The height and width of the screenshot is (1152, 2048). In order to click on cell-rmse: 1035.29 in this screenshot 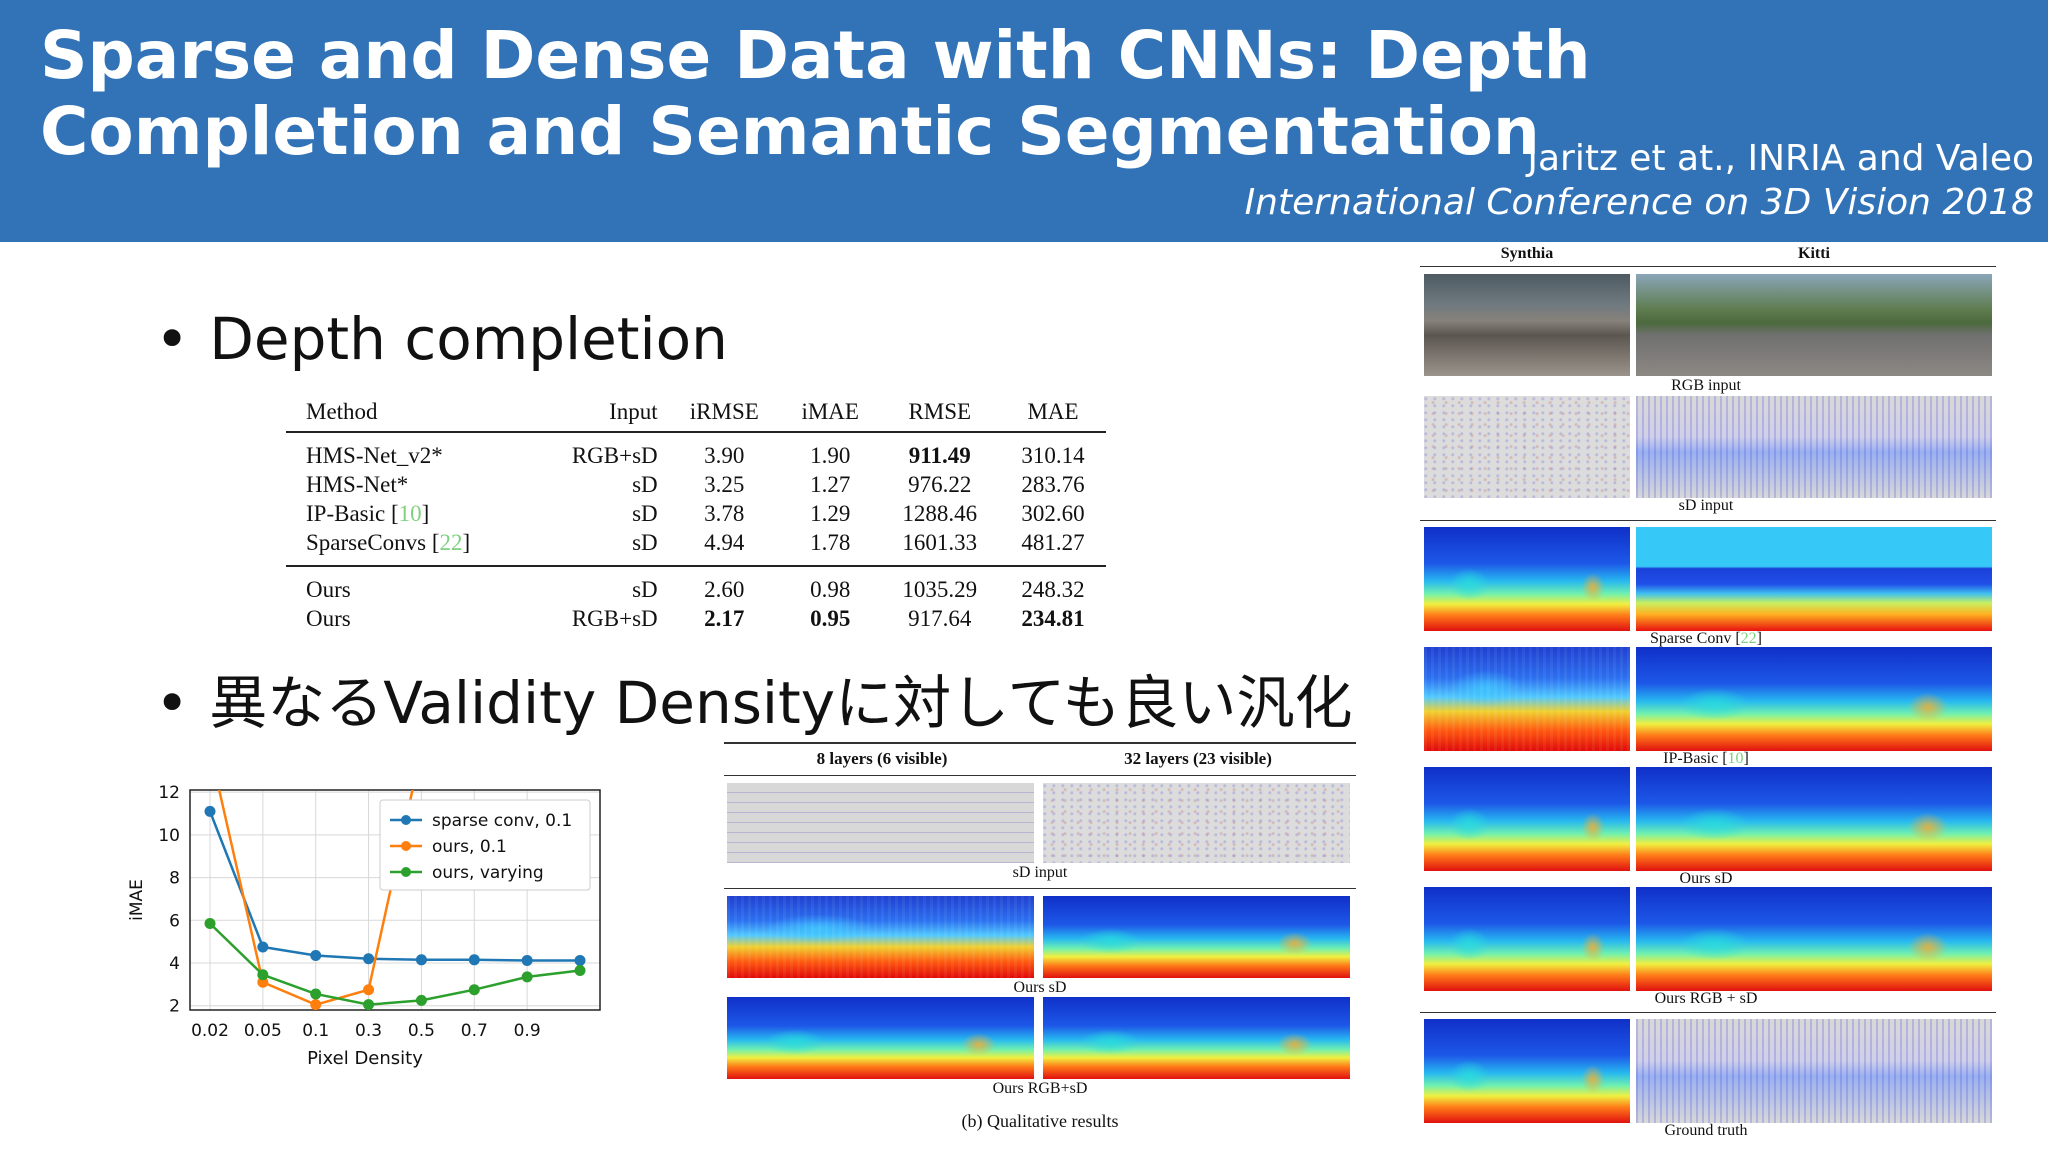, I will do `click(940, 589)`.